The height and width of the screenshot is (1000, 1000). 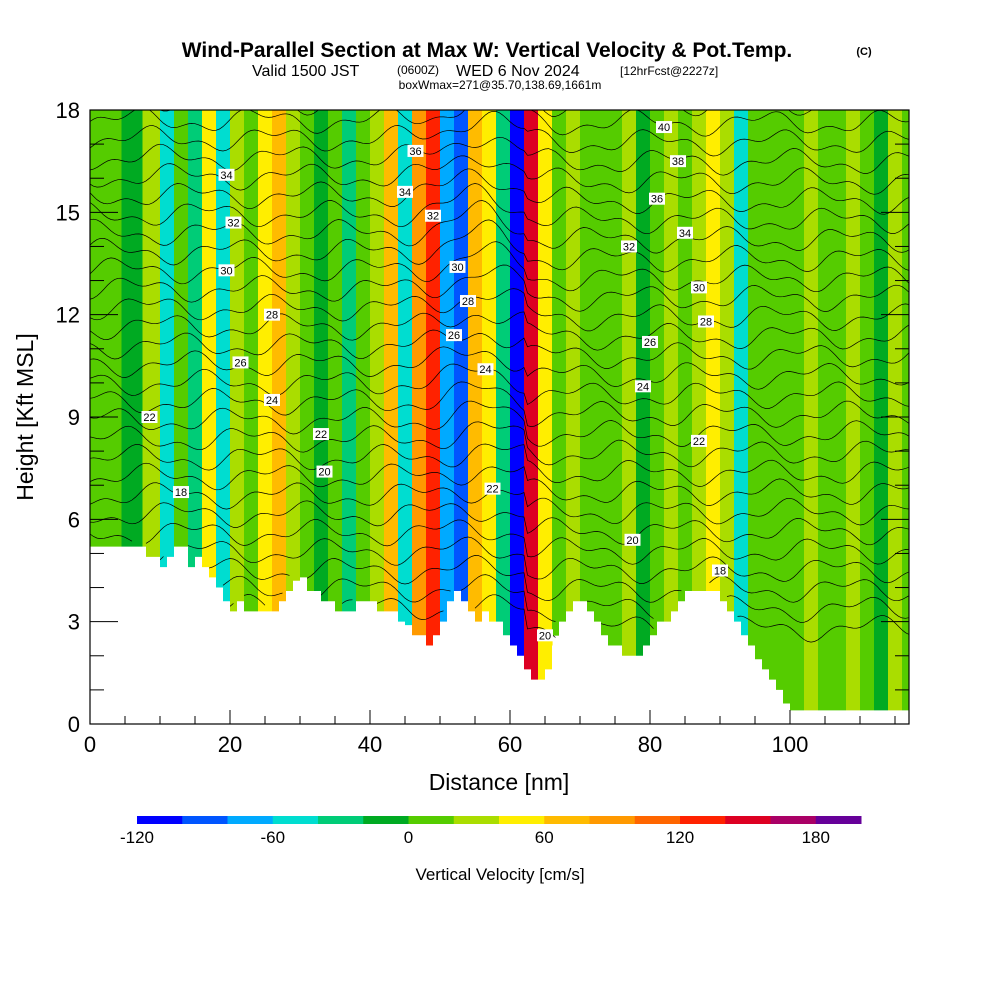 I want to click on y-tick-label: 9, so click(x=74, y=417).